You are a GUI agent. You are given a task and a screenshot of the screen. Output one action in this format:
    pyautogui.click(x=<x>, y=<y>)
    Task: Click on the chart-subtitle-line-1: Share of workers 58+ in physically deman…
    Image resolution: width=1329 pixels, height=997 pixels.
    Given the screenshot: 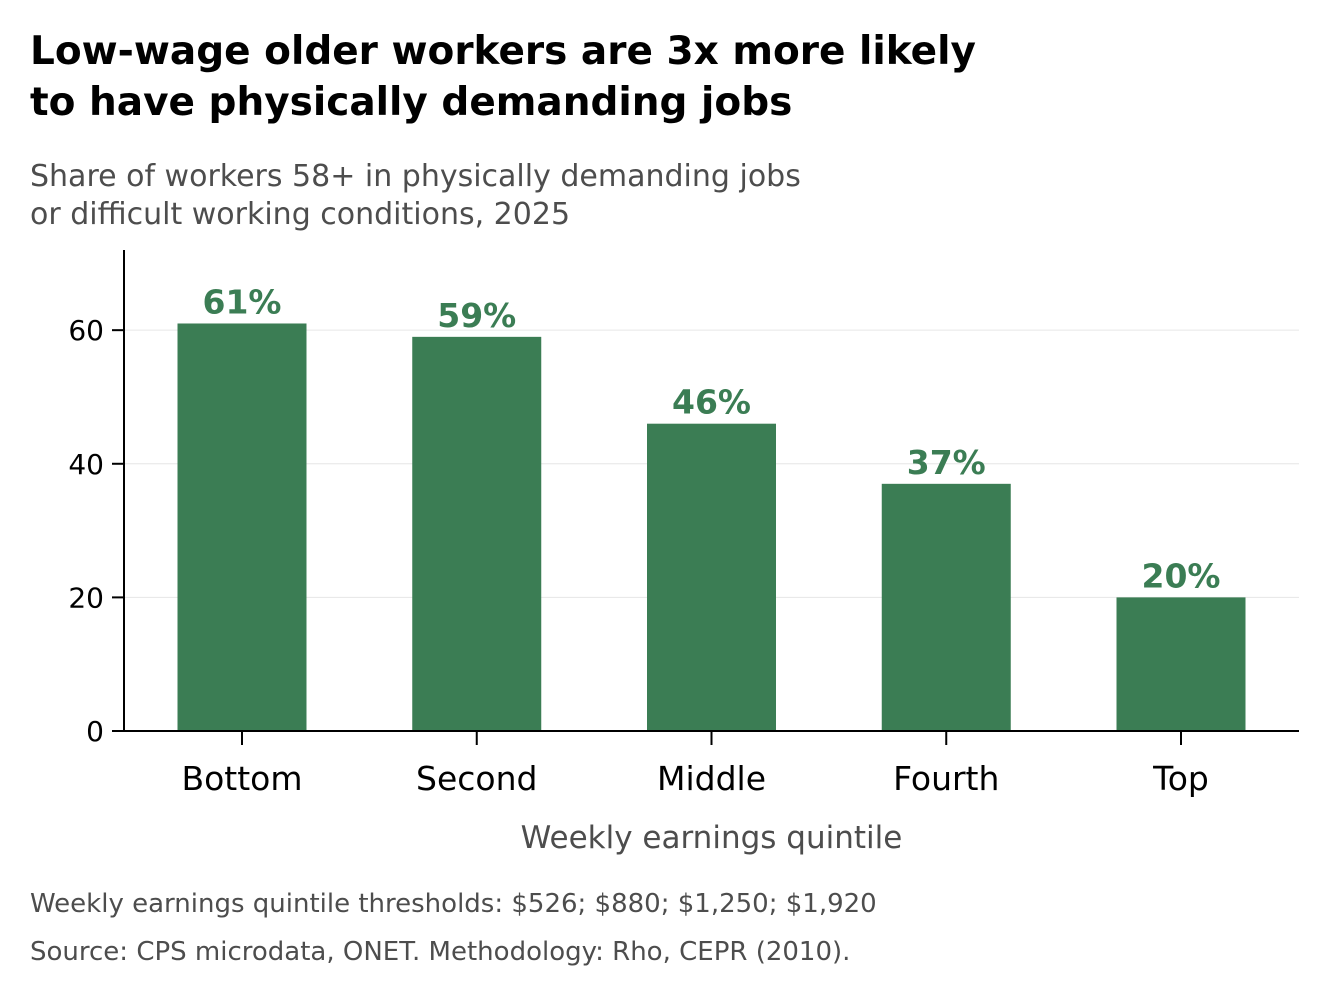 What is the action you would take?
    pyautogui.click(x=415, y=176)
    